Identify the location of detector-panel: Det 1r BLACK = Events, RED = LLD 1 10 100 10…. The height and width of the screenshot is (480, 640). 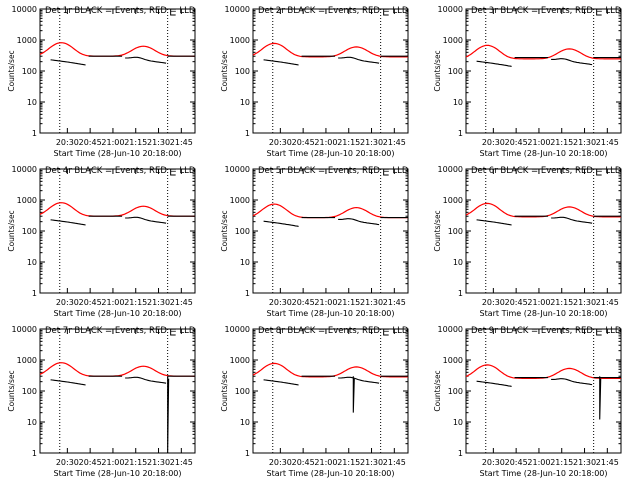
(101, 81).